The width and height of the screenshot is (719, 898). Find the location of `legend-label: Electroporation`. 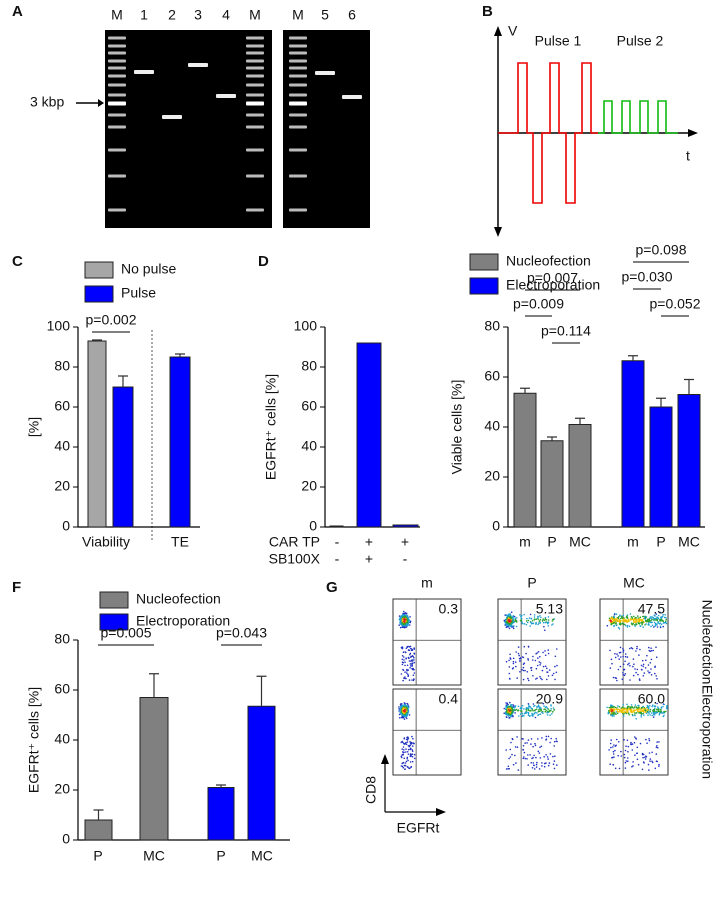

legend-label: Electroporation is located at coordinates (553, 285).